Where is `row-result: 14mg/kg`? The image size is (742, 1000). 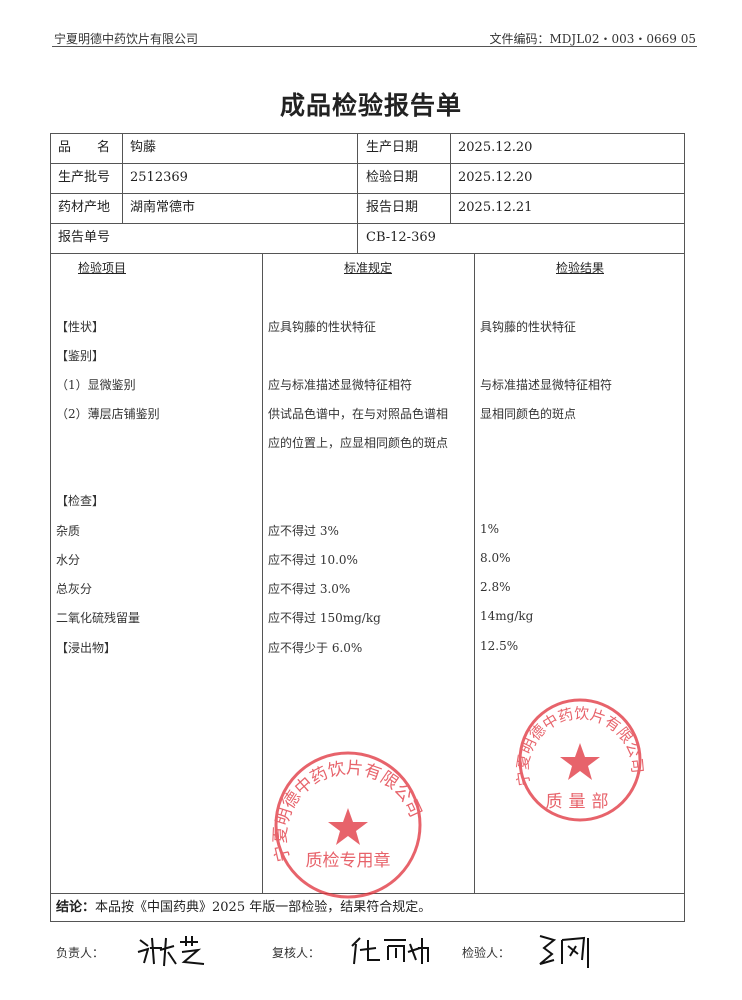
row-result: 14mg/kg is located at coordinates (507, 616).